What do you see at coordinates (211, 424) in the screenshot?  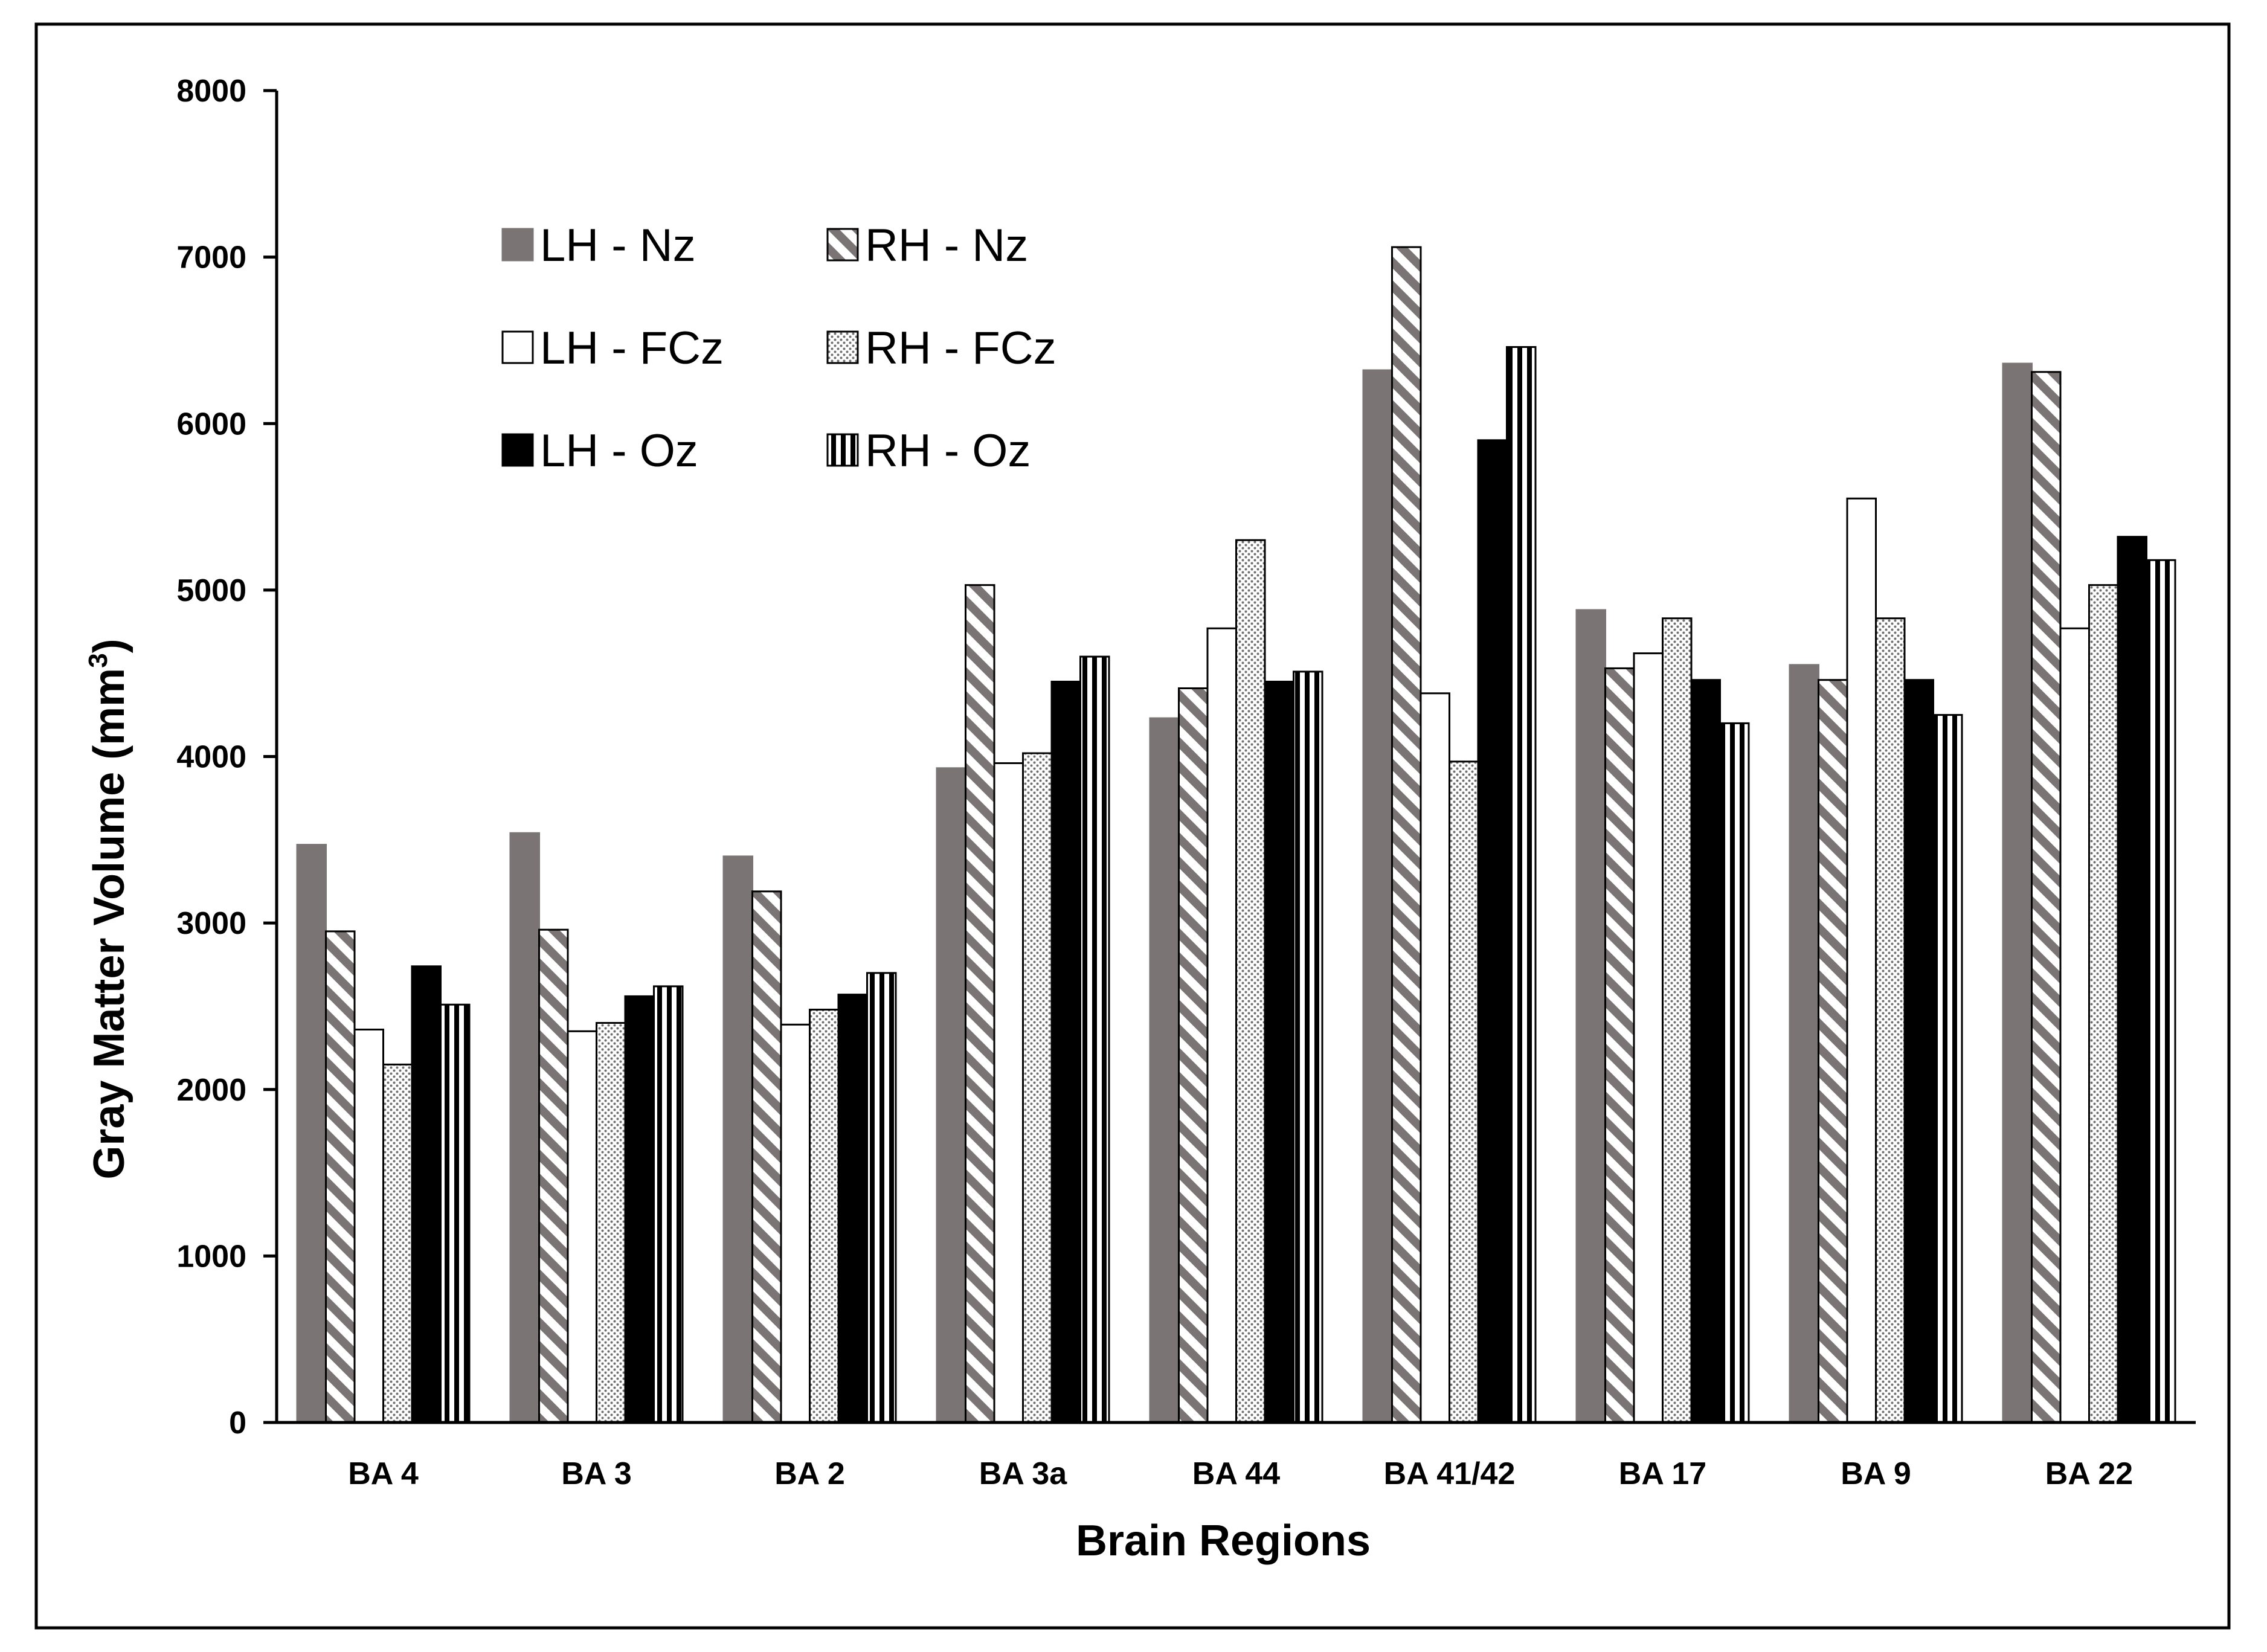 I see `y-tick-label: 6000` at bounding box center [211, 424].